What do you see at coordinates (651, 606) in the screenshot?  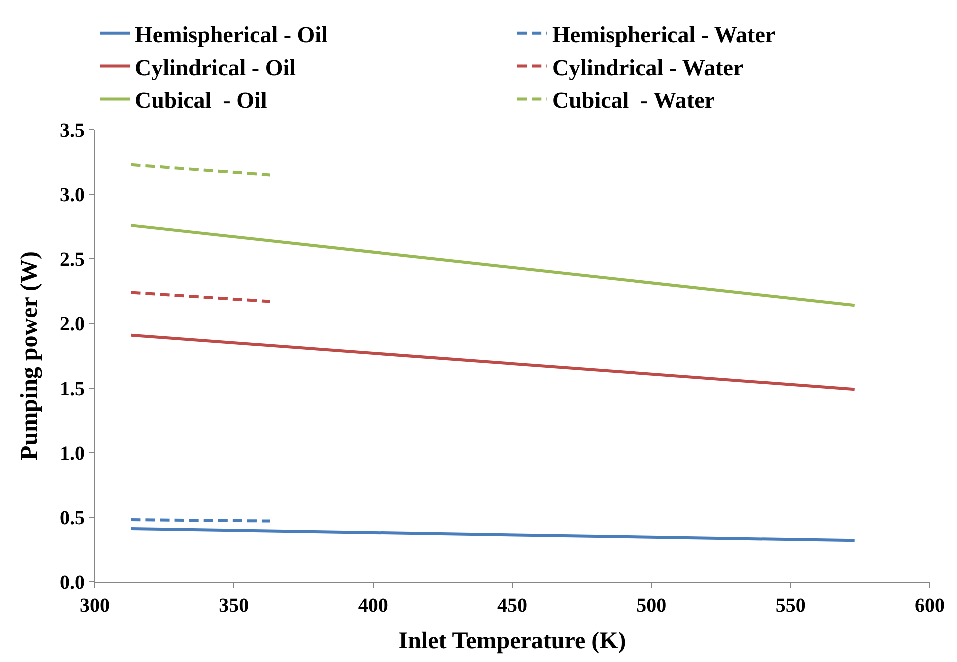 I see `x-tick-label: 500` at bounding box center [651, 606].